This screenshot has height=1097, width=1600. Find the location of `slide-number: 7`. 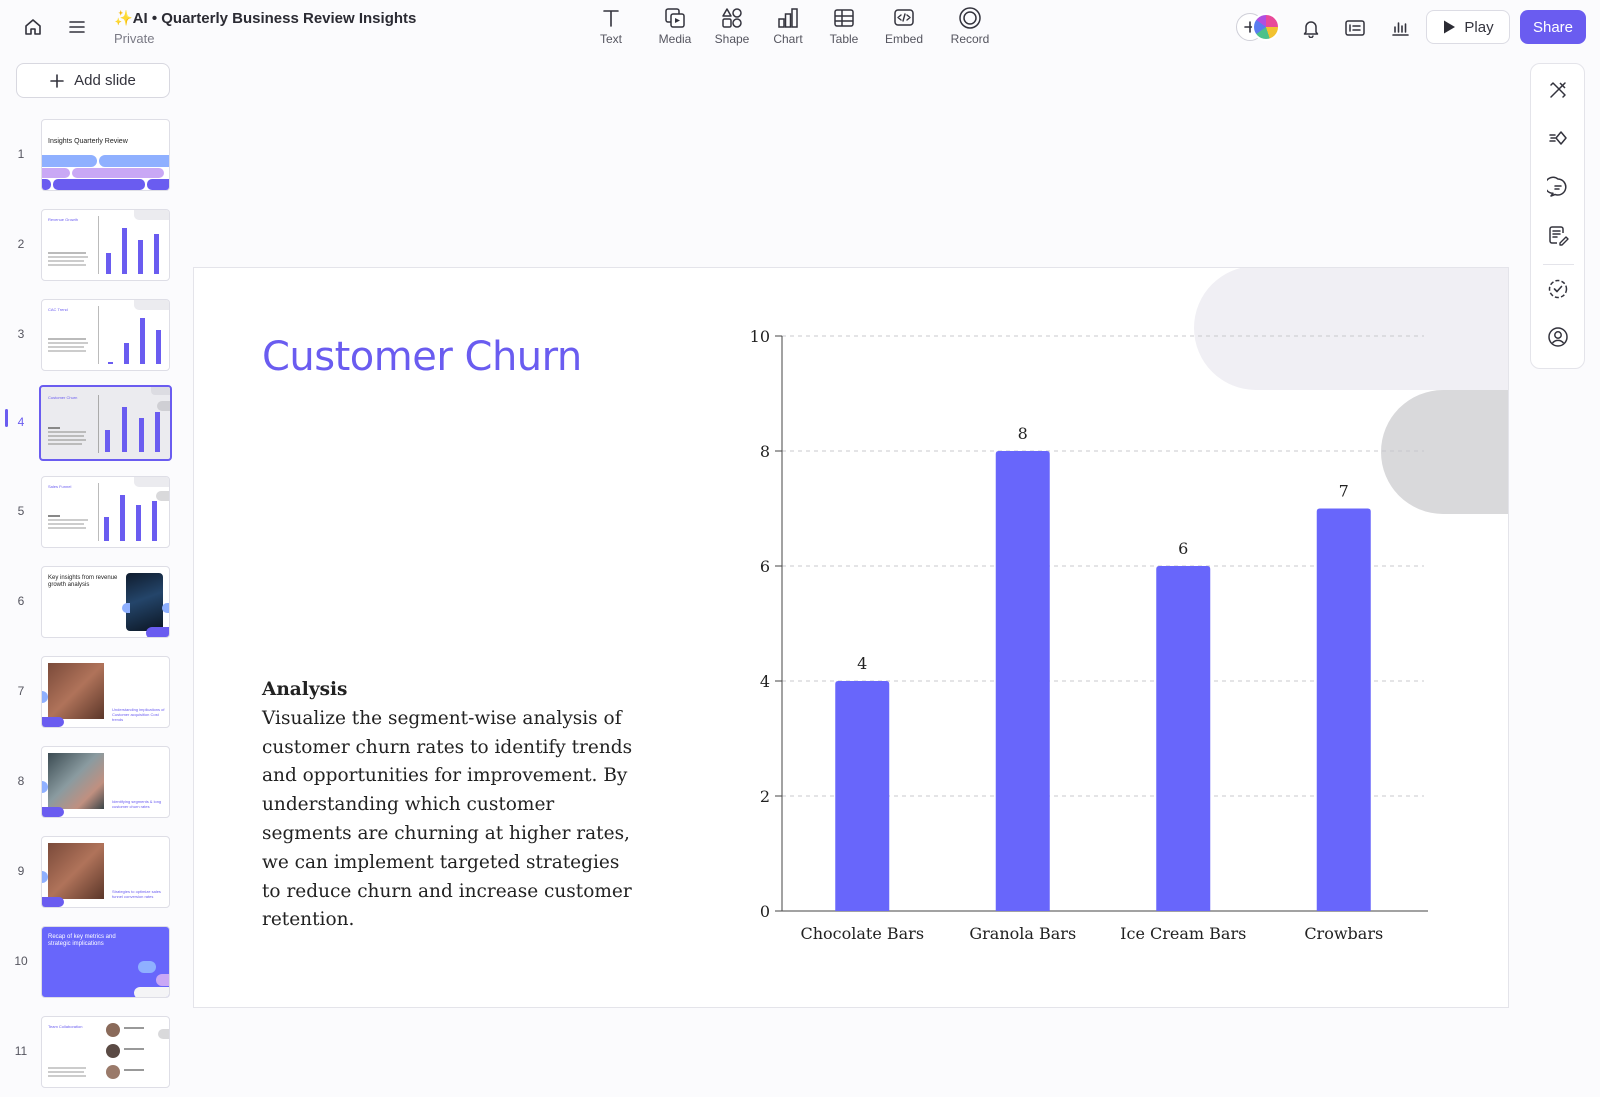

slide-number: 7 is located at coordinates (21, 691).